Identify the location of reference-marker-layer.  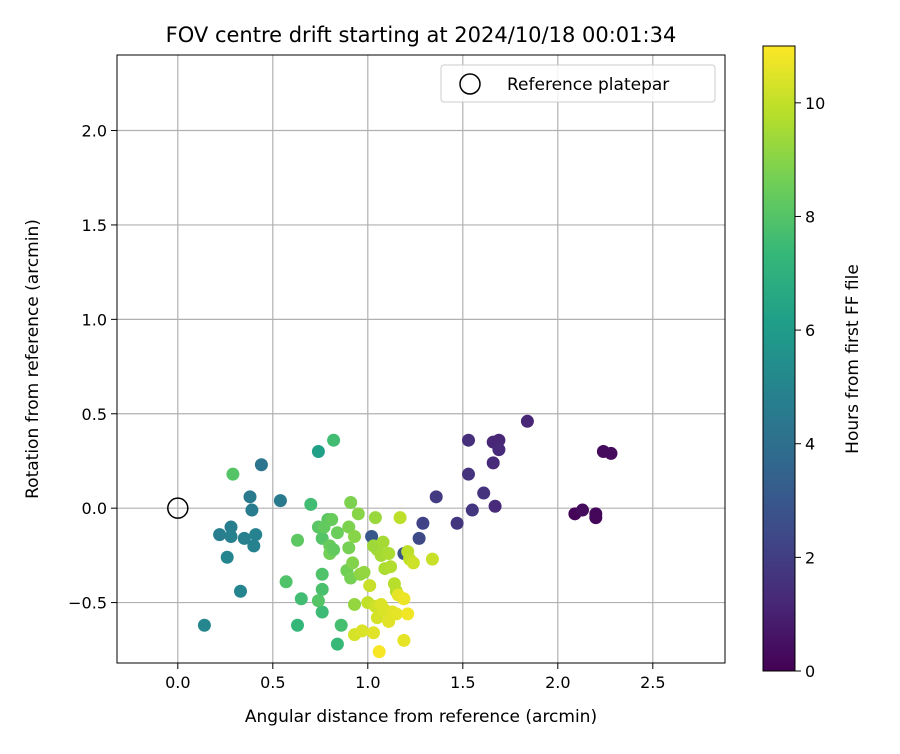
(178, 508).